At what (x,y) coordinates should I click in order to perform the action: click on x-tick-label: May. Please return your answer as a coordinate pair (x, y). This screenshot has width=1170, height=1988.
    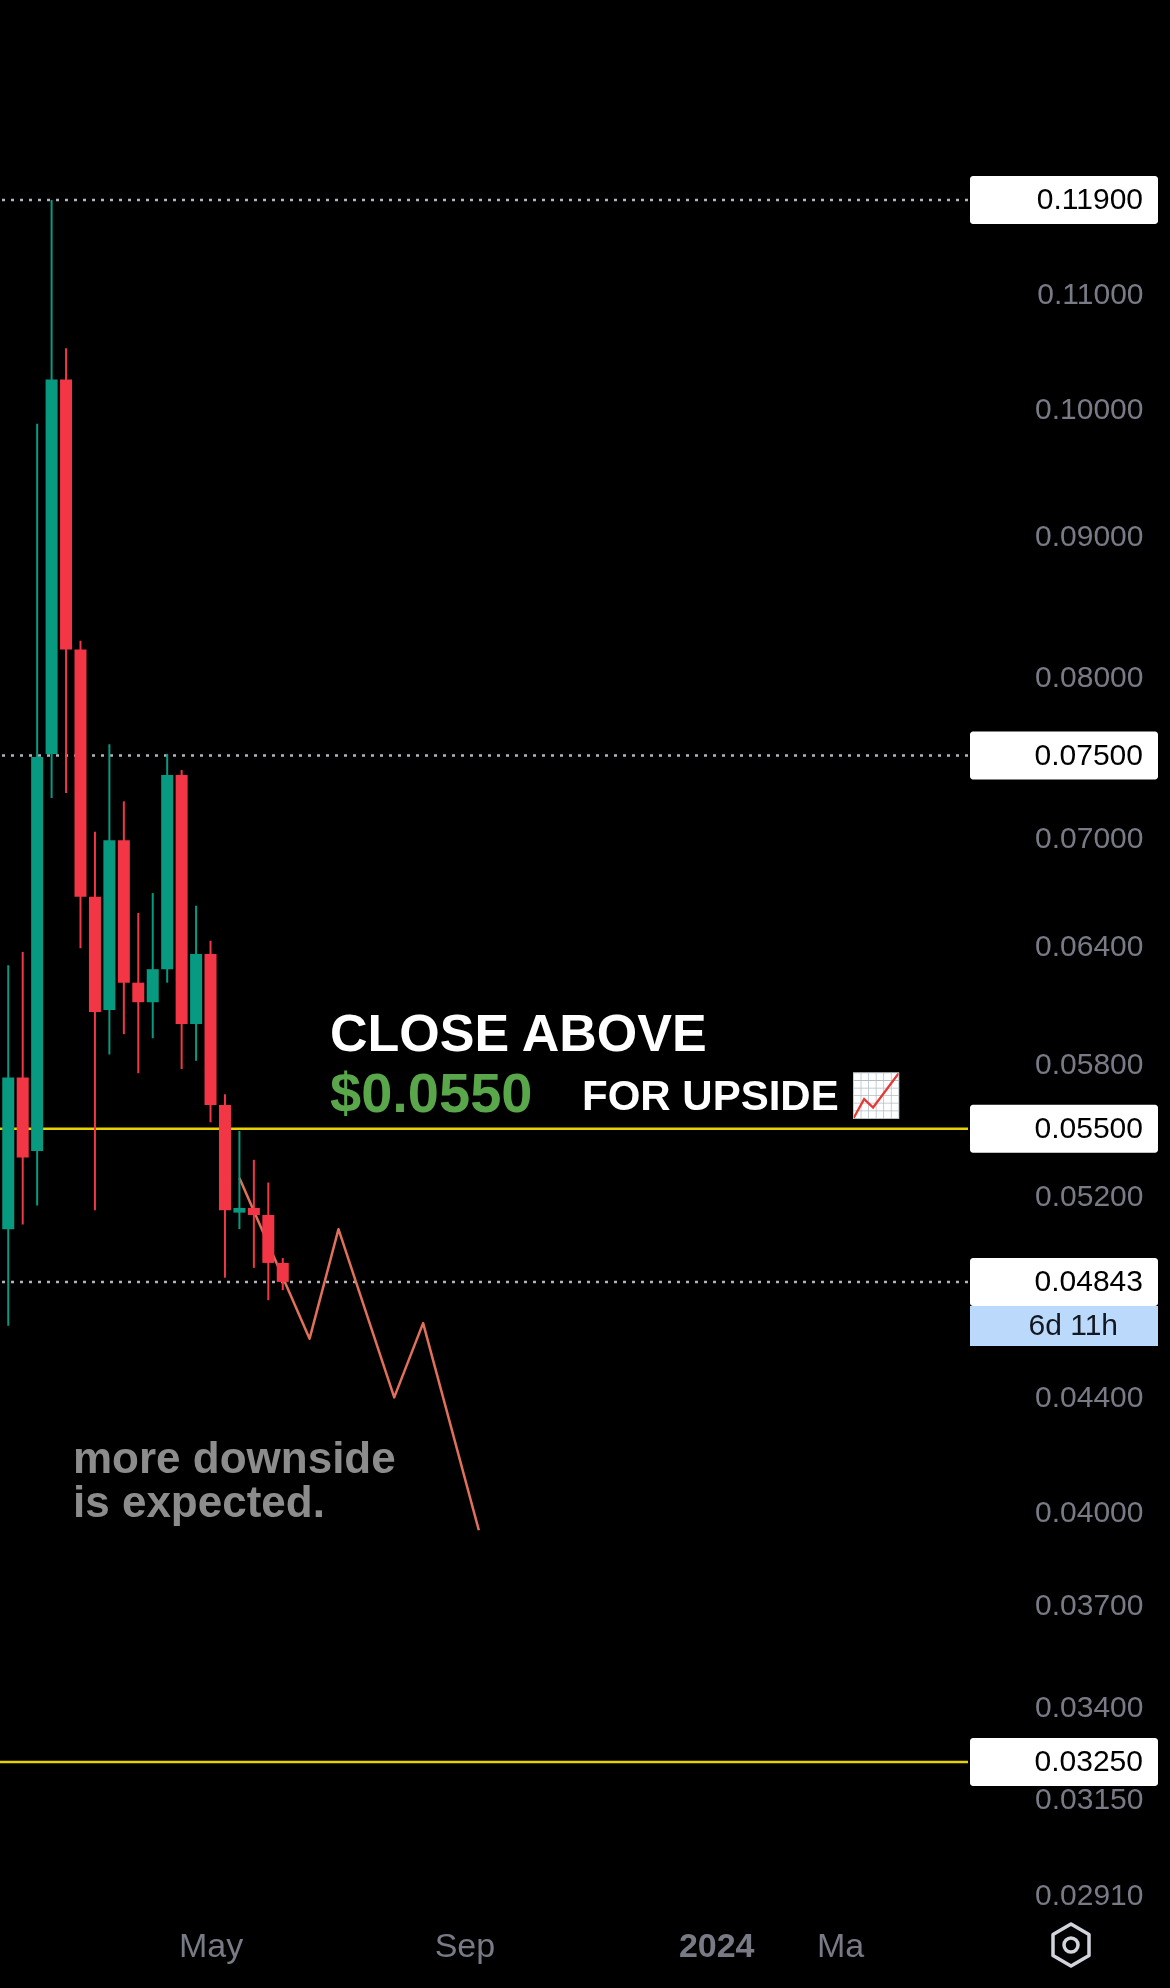
    Looking at the image, I should click on (211, 1944).